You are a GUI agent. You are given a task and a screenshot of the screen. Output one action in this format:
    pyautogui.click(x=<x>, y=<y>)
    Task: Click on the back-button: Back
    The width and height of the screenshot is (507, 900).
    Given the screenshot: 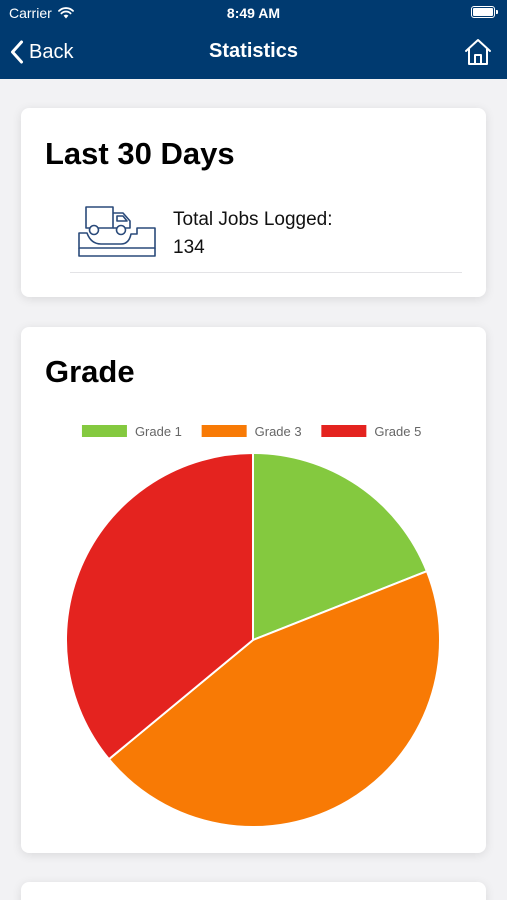 What is the action you would take?
    pyautogui.click(x=41, y=52)
    